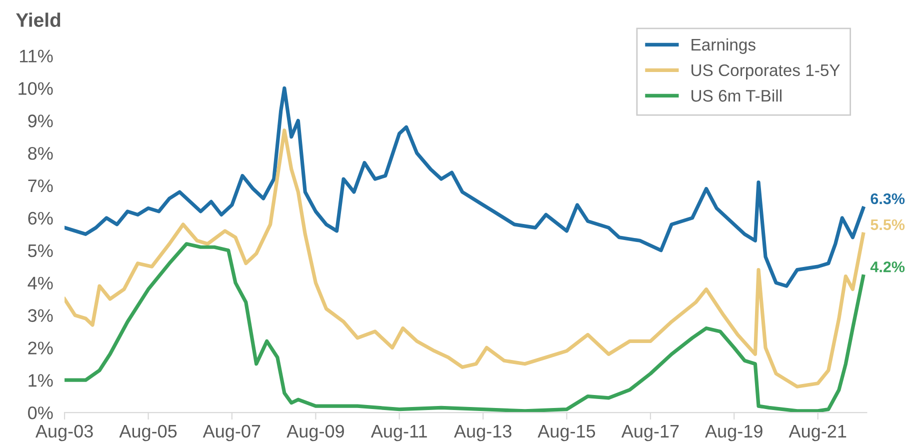 The width and height of the screenshot is (922, 446). Describe the element at coordinates (398, 433) in the screenshot. I see `x-tick-label: Aug-11` at that location.